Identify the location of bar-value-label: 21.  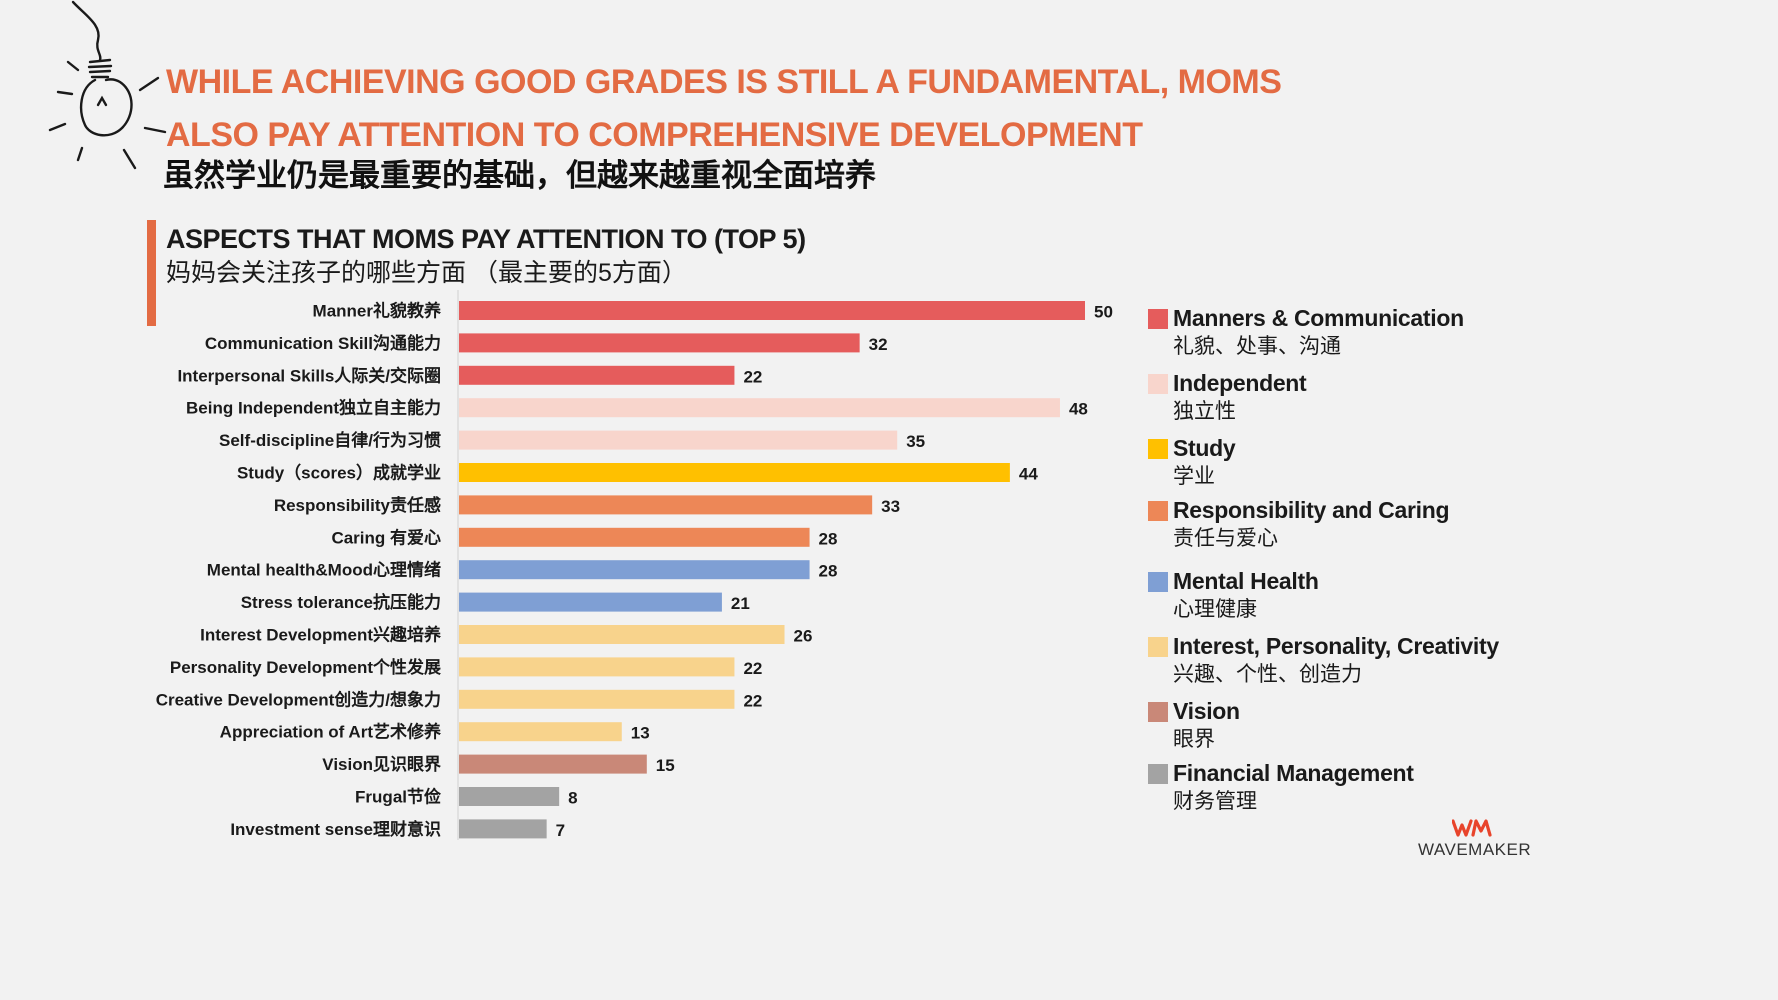
(740, 603).